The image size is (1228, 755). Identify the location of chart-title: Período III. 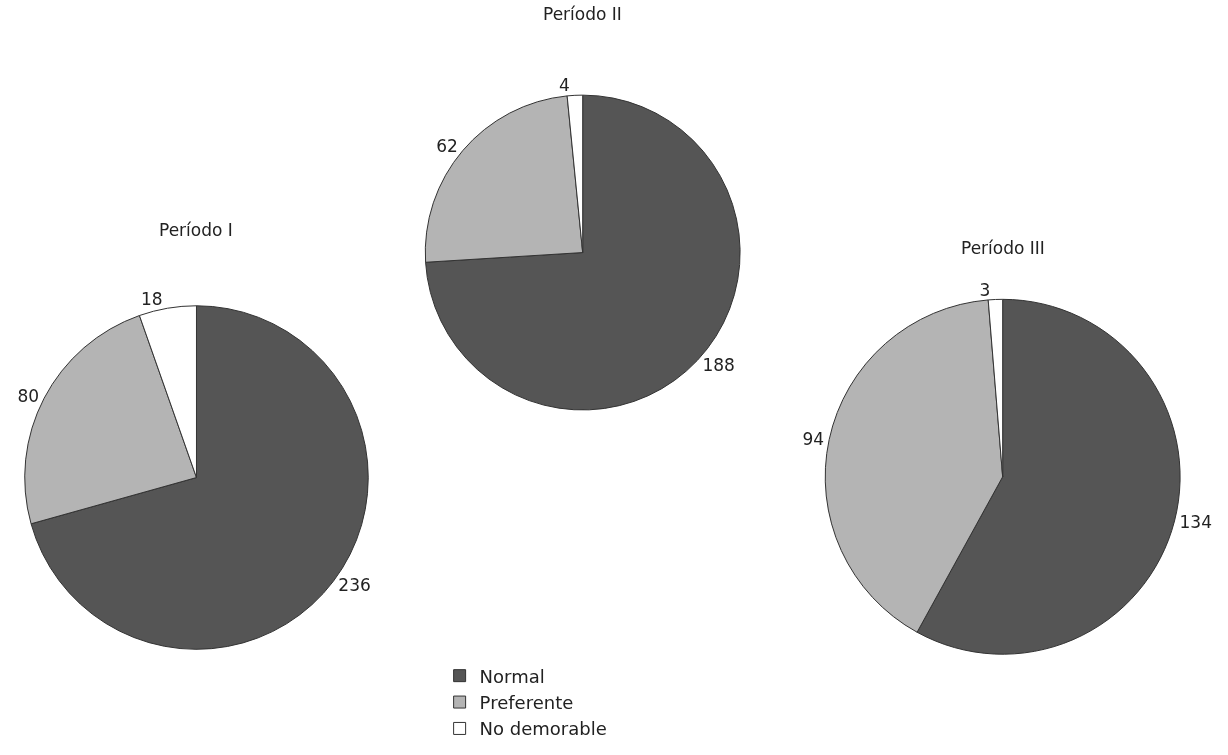
(1003, 248).